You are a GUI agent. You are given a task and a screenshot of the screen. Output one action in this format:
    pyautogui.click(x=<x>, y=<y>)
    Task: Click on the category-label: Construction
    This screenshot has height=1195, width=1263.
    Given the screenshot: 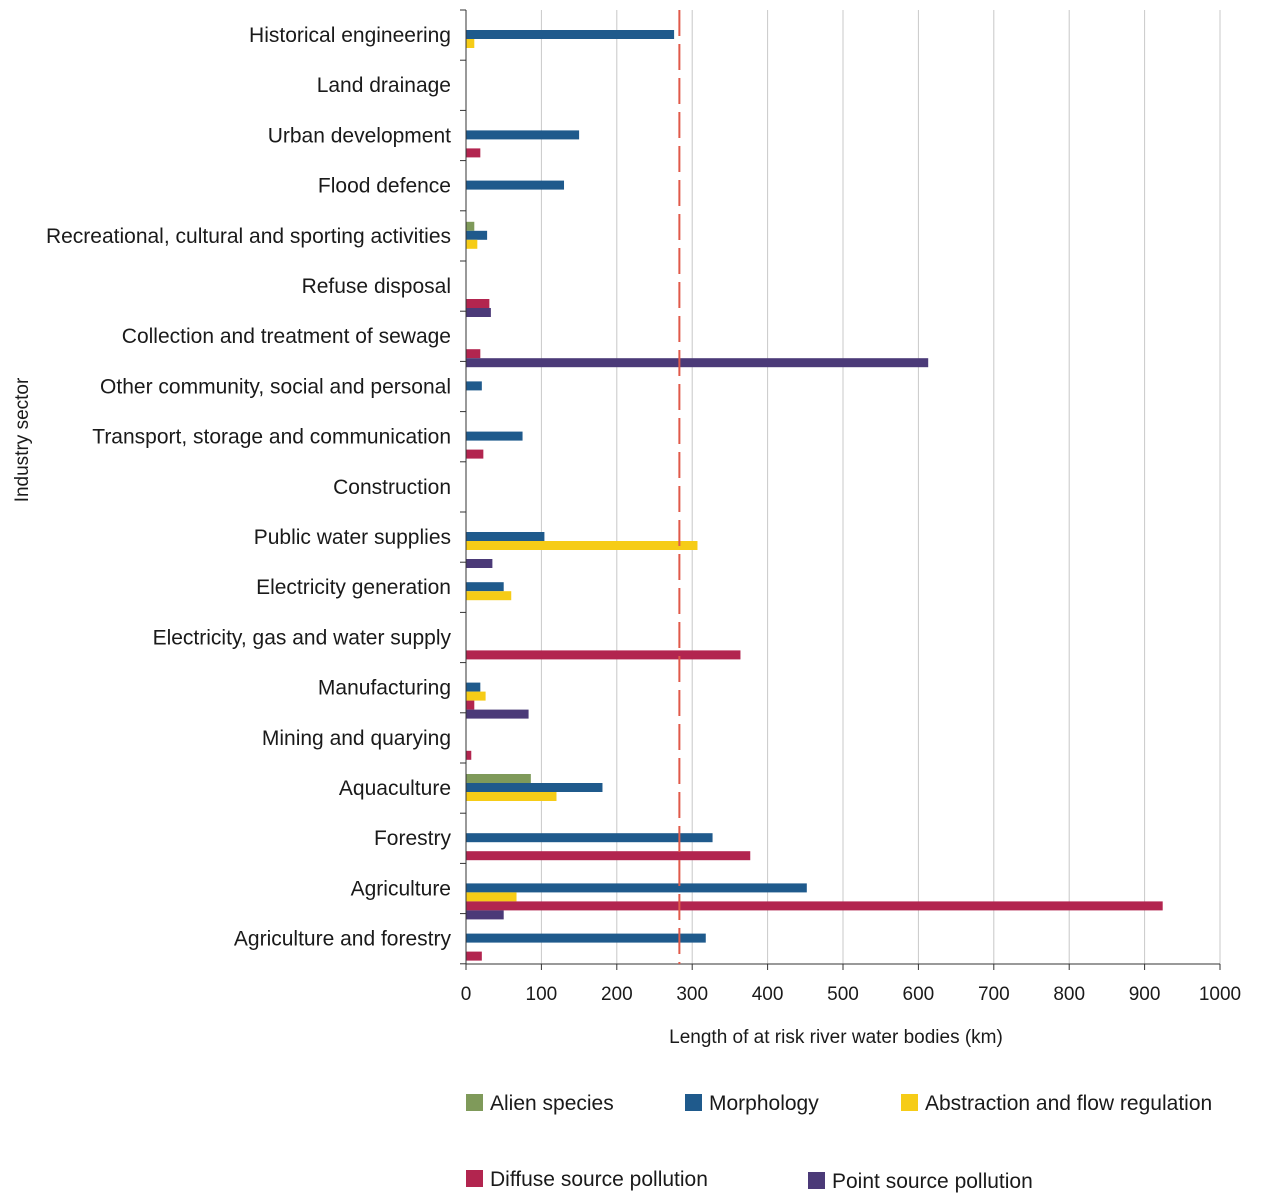 What is the action you would take?
    pyautogui.click(x=392, y=487)
    